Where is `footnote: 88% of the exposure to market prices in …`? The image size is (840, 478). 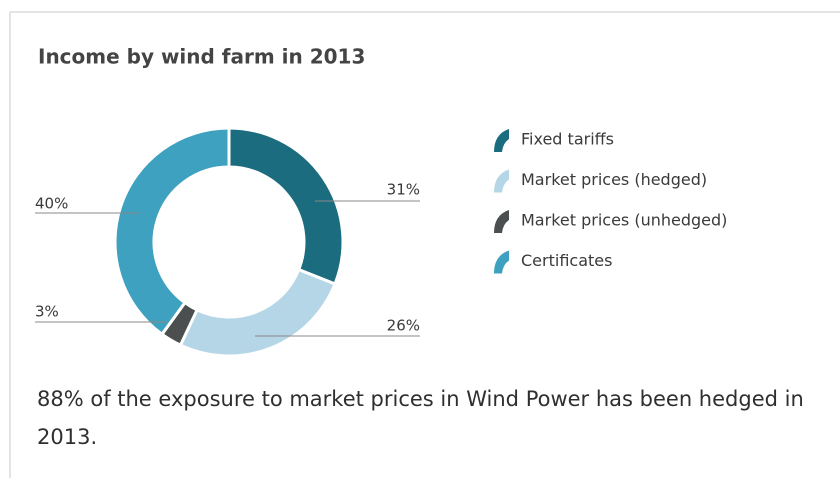
footnote: 88% of the exposure to market prices in … is located at coordinates (420, 418).